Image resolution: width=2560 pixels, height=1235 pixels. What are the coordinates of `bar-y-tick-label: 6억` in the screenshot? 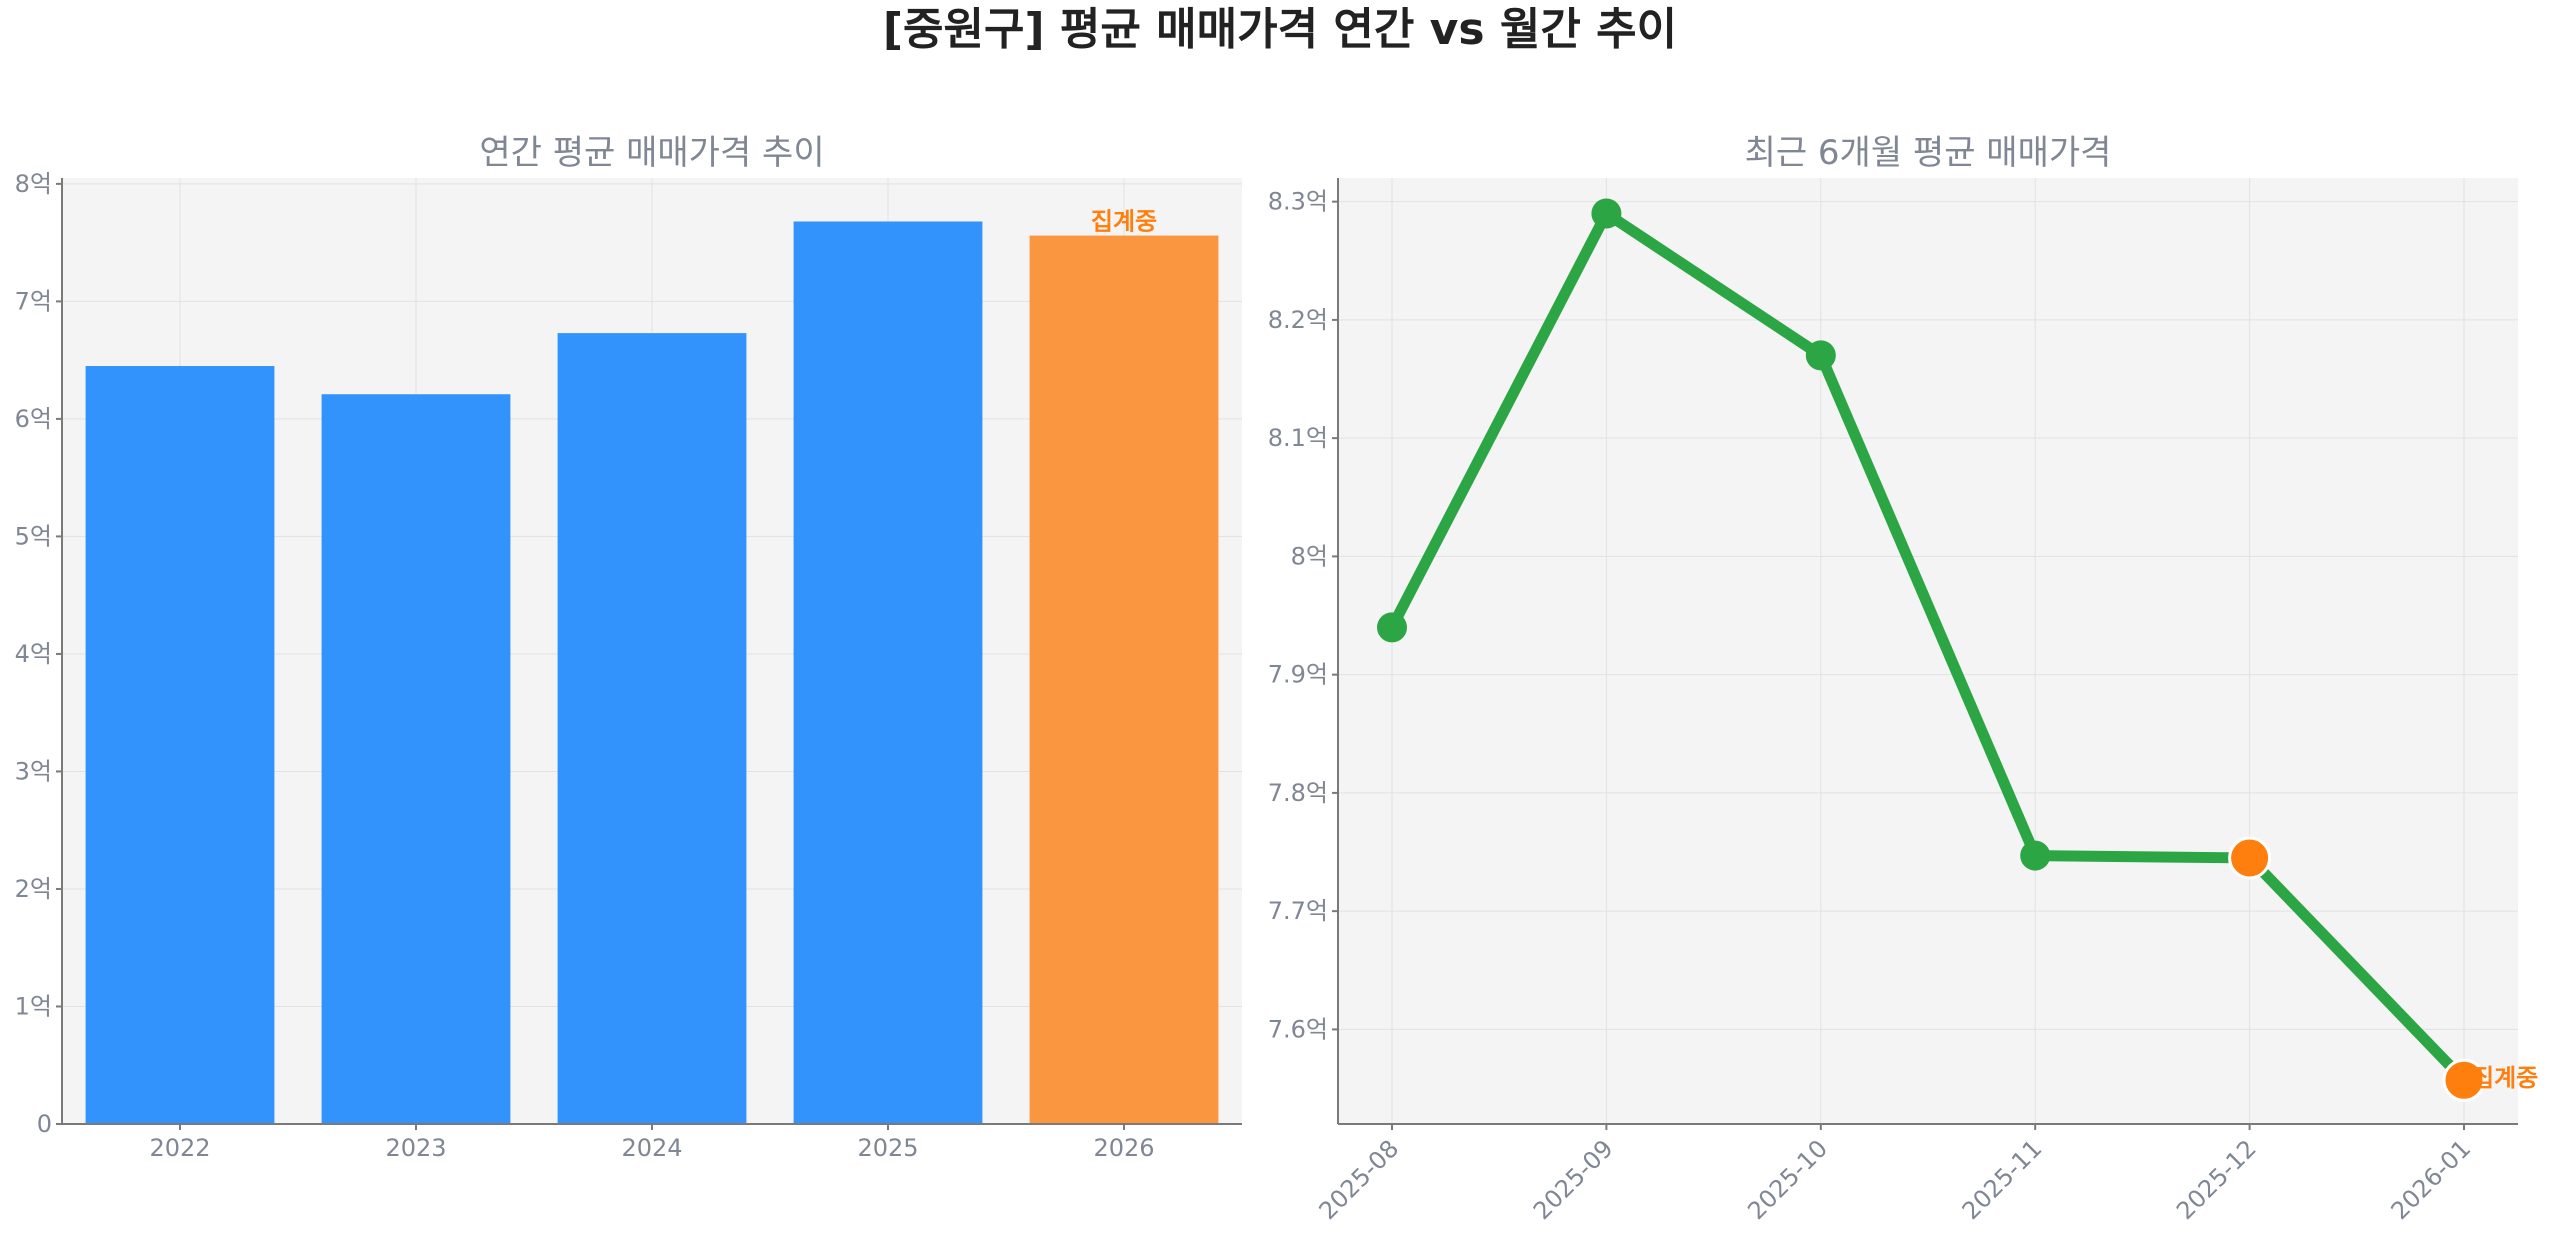 It's located at (33, 419).